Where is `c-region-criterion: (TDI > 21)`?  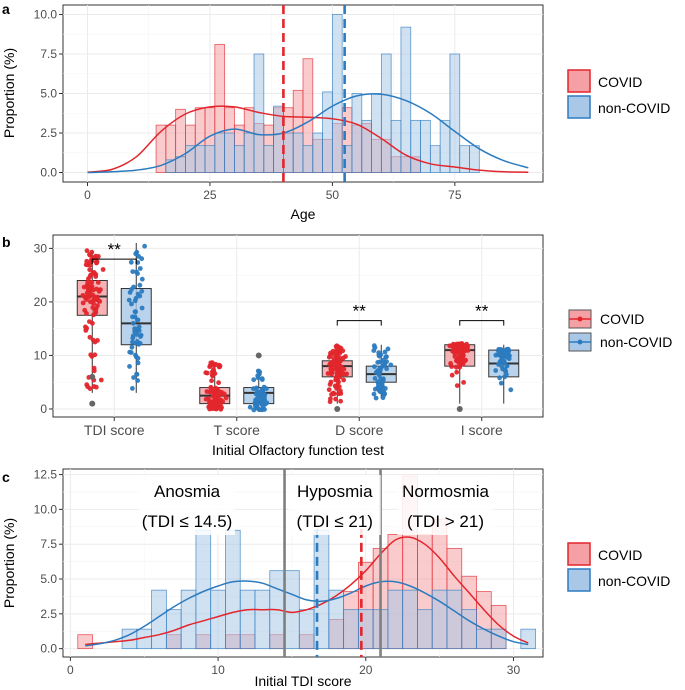
c-region-criterion: (TDI > 21) is located at coordinates (445, 521).